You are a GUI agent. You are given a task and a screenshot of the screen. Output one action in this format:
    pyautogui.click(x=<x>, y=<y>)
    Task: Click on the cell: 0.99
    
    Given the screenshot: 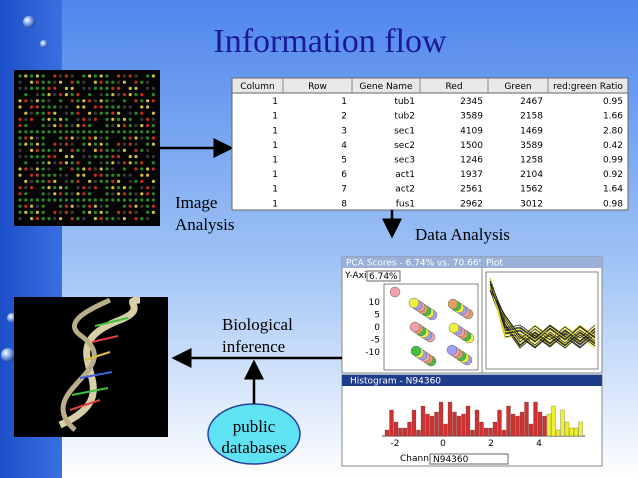 What is the action you would take?
    pyautogui.click(x=613, y=161)
    